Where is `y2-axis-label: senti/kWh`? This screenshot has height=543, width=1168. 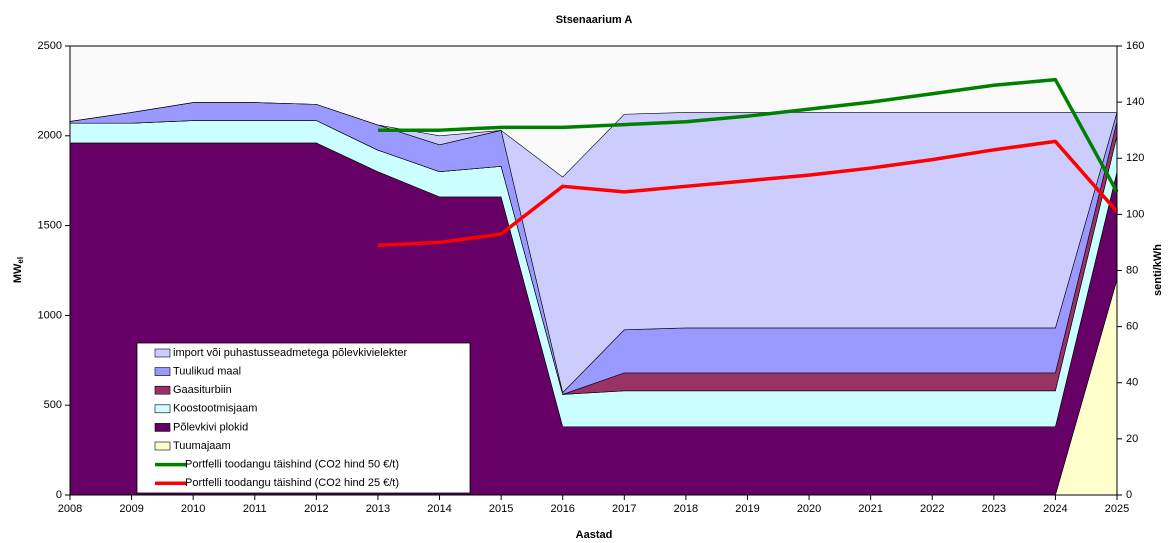 y2-axis-label: senti/kWh is located at coordinates (1158, 270).